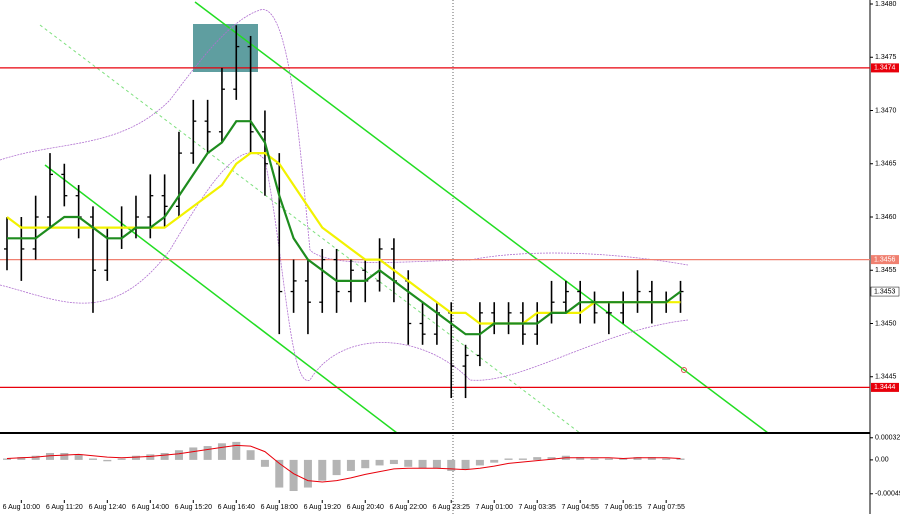  Describe the element at coordinates (886, 110) in the screenshot. I see `y-tick-label: 1.3470` at that location.